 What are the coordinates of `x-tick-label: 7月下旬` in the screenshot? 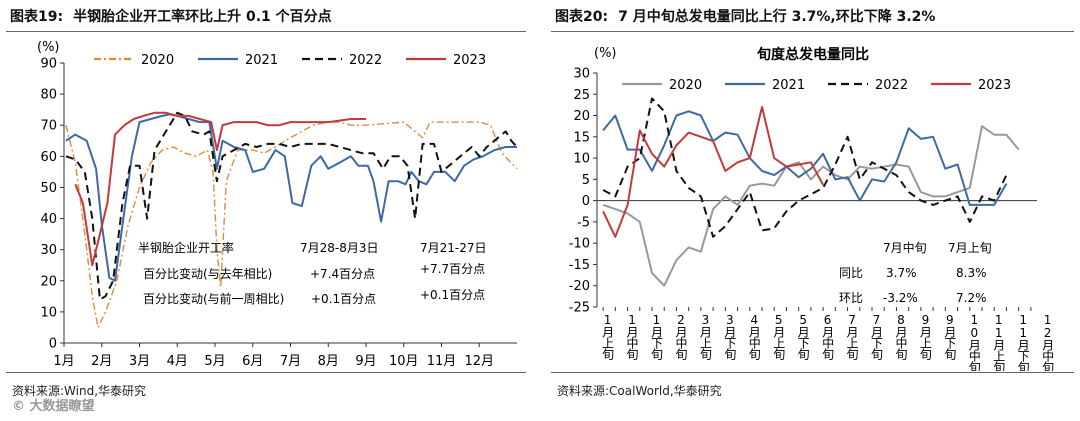 It's located at (877, 336).